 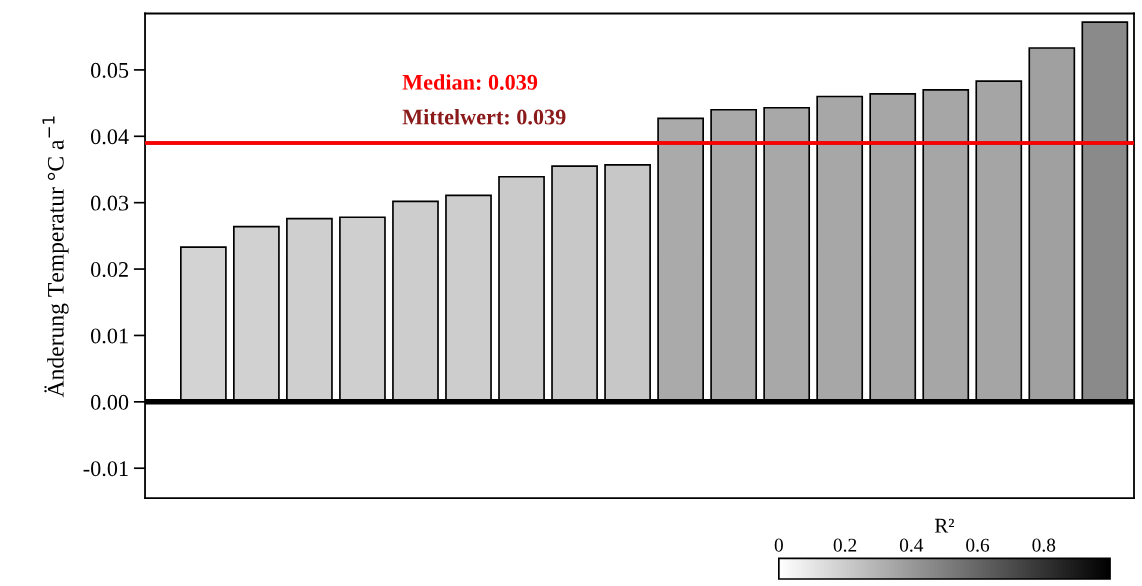 What do you see at coordinates (911, 545) in the screenshot?
I see `color-bar-label: 0.4` at bounding box center [911, 545].